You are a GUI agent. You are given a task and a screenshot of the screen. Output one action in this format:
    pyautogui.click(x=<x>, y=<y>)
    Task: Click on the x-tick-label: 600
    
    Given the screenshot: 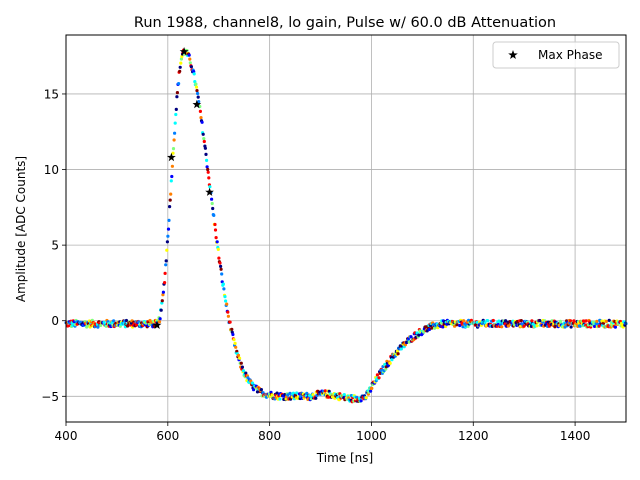 What is the action you would take?
    pyautogui.click(x=167, y=436)
    